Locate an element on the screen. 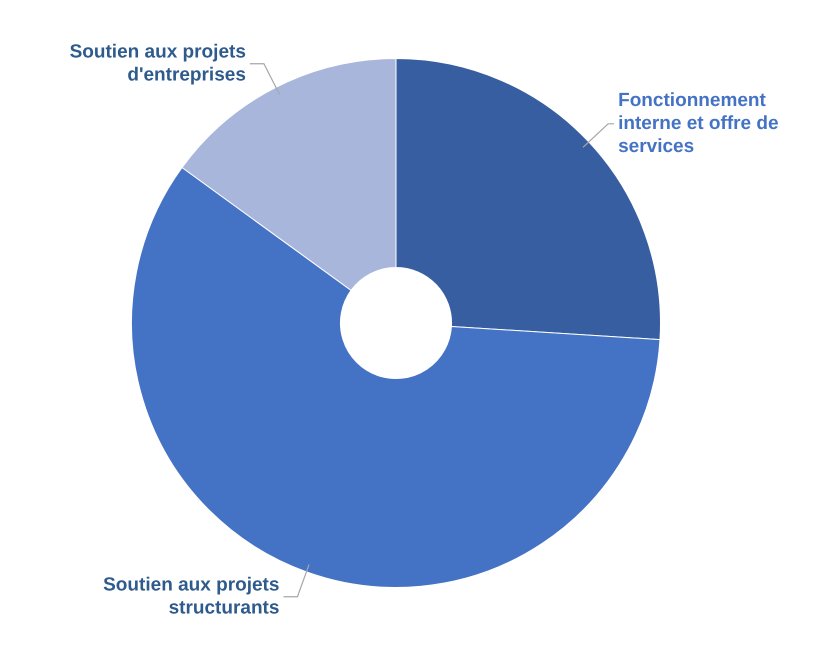 Image resolution: width=822 pixels, height=667 pixels. slice-label: Soutien aux projets d'entreprises is located at coordinates (158, 63).